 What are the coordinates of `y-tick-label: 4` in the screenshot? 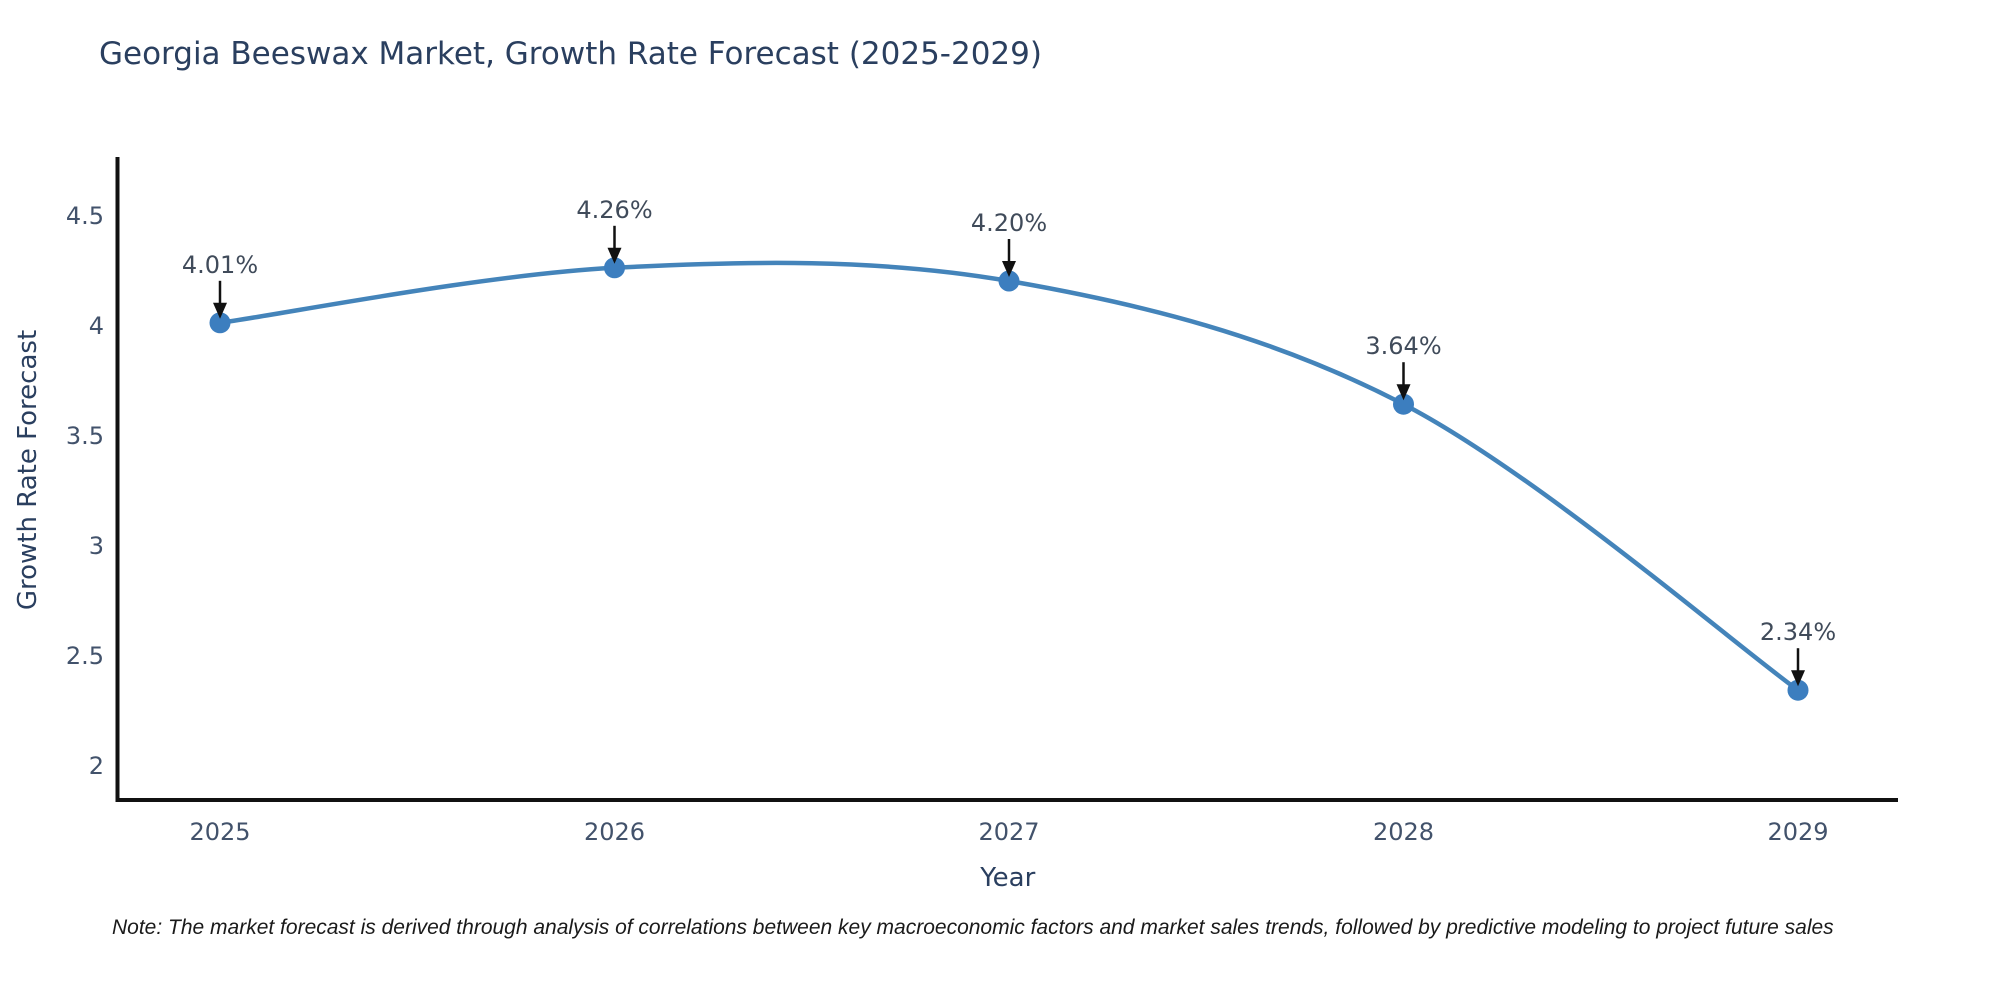 It's located at (96, 326).